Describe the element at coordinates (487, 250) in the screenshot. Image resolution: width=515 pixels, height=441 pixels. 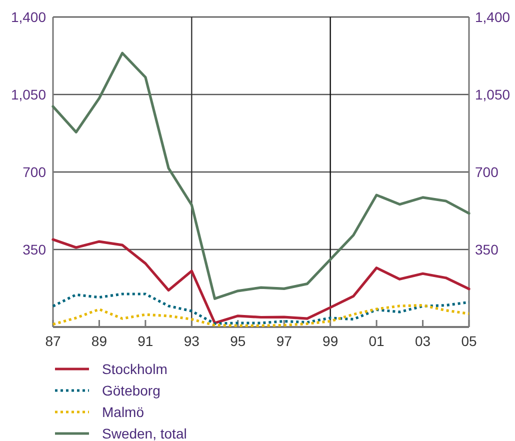
I see `y2-tick-label: 350` at that location.